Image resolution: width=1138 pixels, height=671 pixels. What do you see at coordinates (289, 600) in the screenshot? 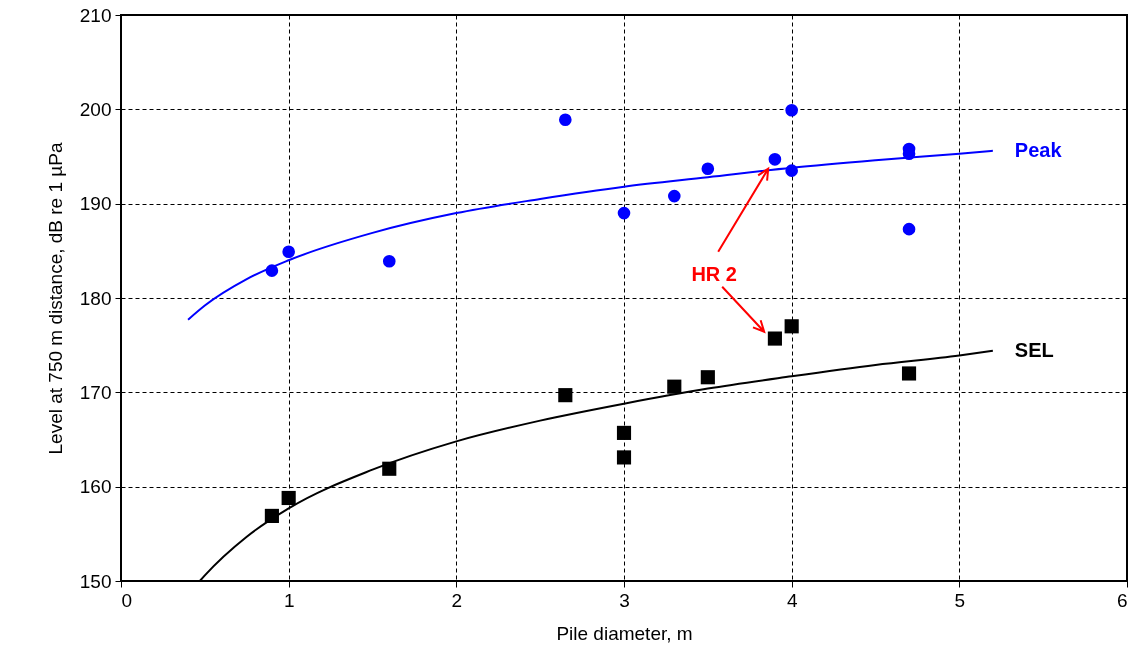
I see `x-tick-label: 1` at bounding box center [289, 600].